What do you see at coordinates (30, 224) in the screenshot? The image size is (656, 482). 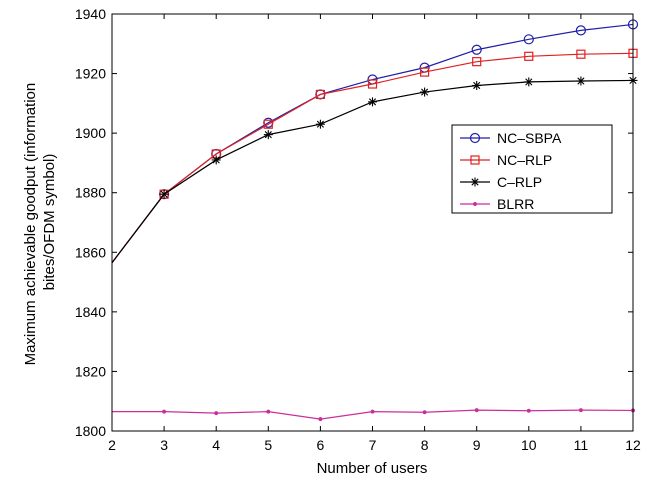 I see `y-axis-title-line-1: Maximum achievable goodput (information` at bounding box center [30, 224].